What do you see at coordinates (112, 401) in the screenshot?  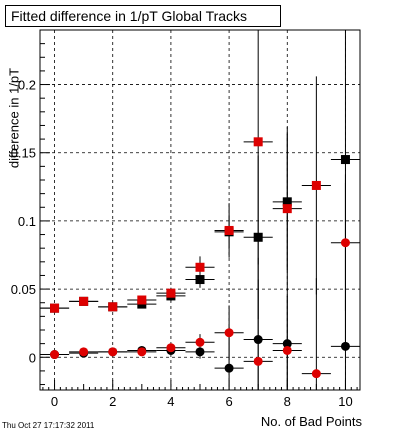 I see `x-tick-label-1: 2` at bounding box center [112, 401].